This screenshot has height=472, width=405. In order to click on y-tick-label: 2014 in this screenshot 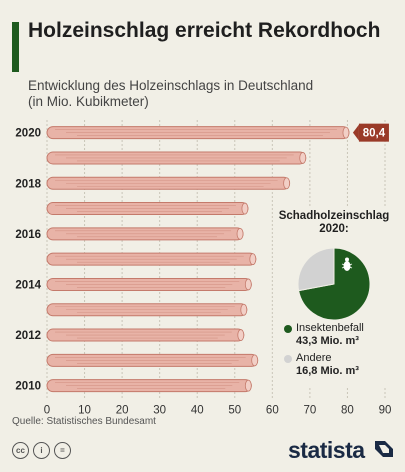, I will do `click(28, 285)`.